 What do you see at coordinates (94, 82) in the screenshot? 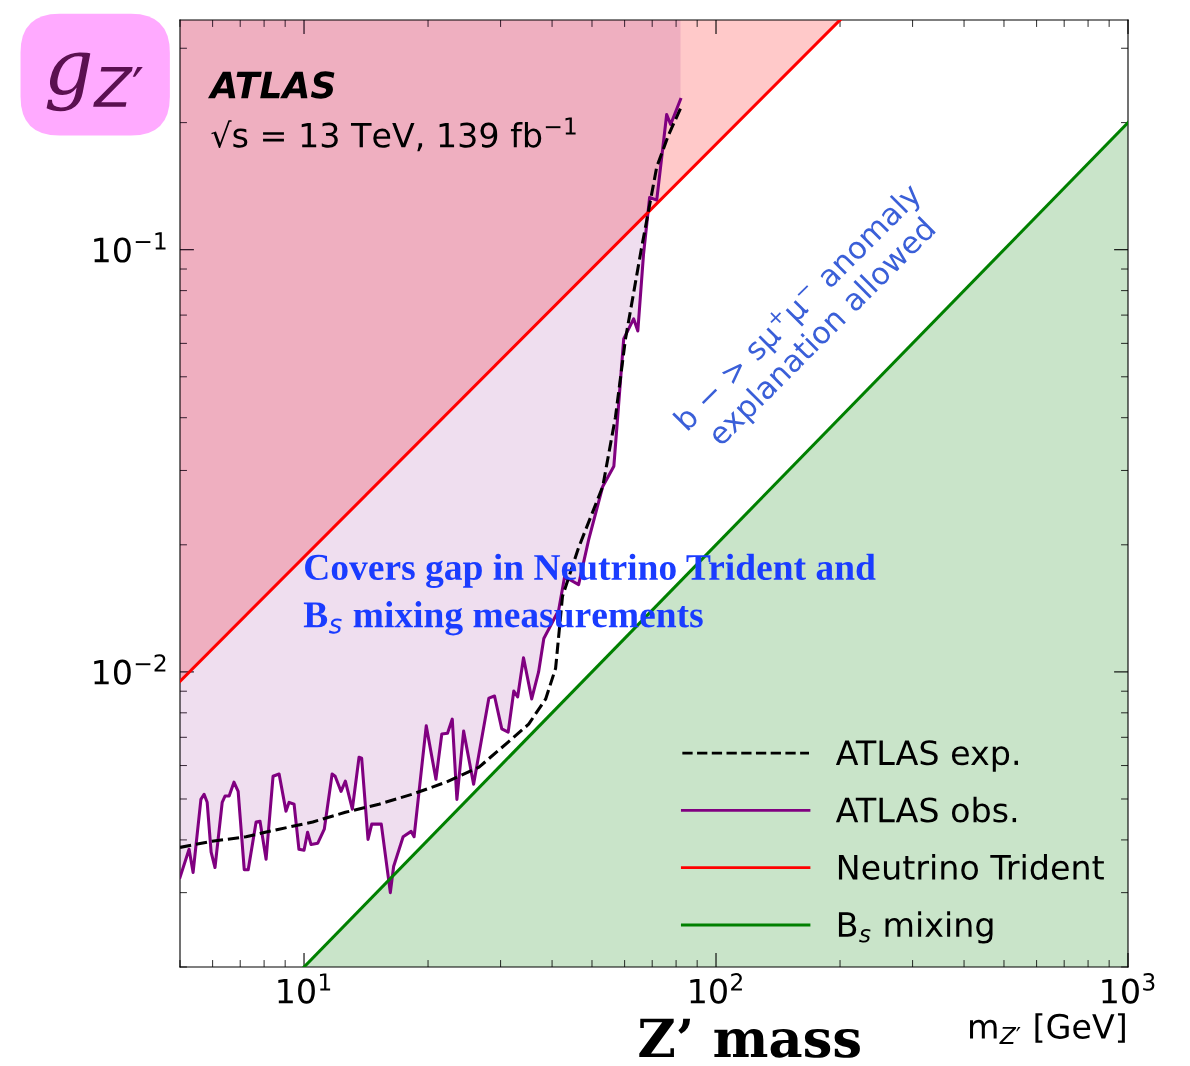
I see `y-axis-title: g$_{Z′}$` at bounding box center [94, 82].